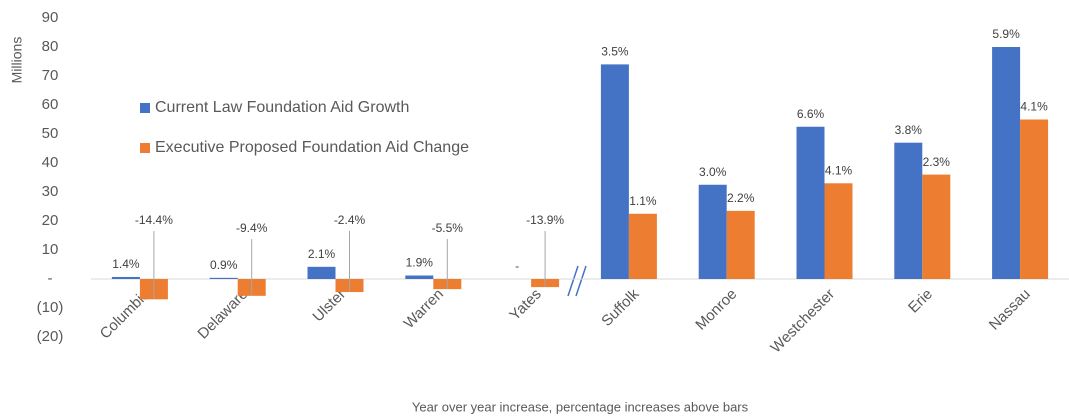 The image size is (1069, 418). I want to click on y-tick-label: 10, so click(50, 249).